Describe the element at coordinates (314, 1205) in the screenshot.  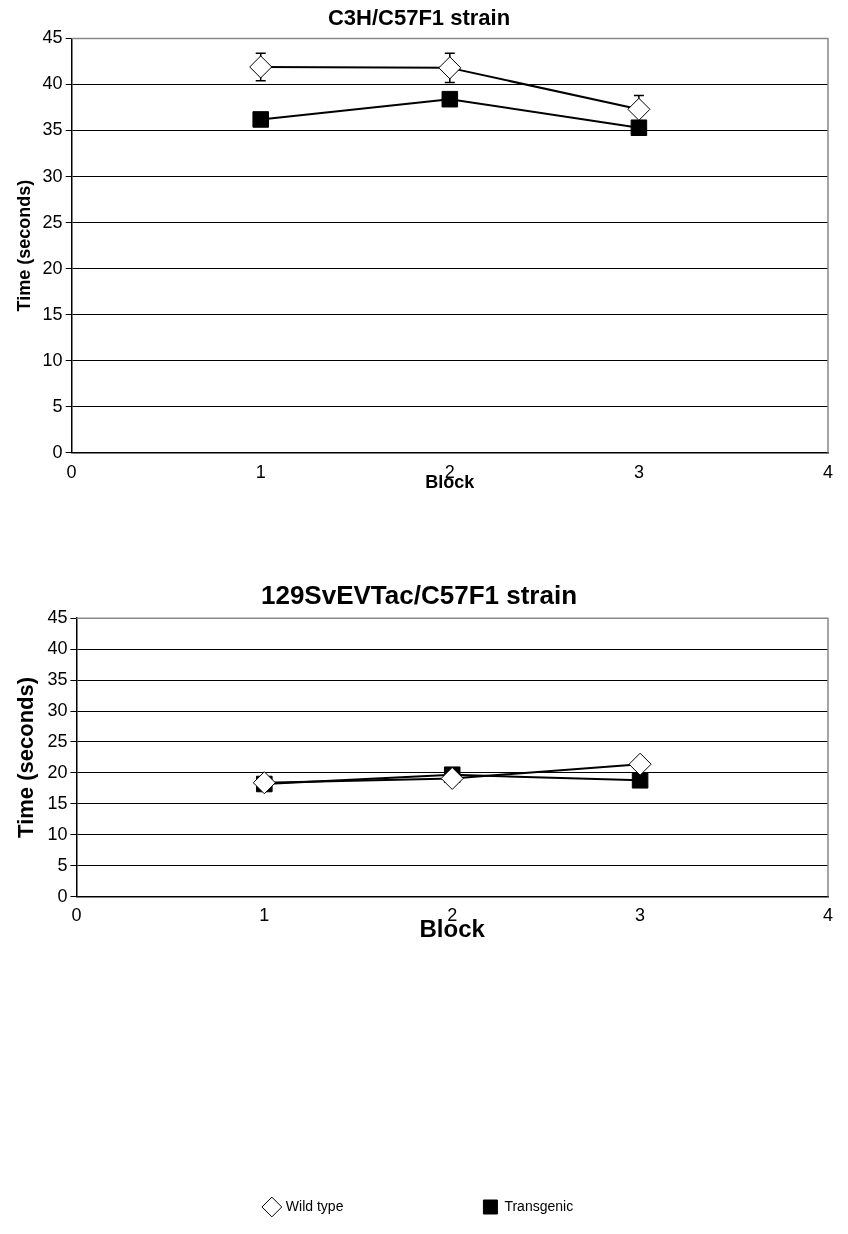
I see `legend-label: Wild type` at that location.